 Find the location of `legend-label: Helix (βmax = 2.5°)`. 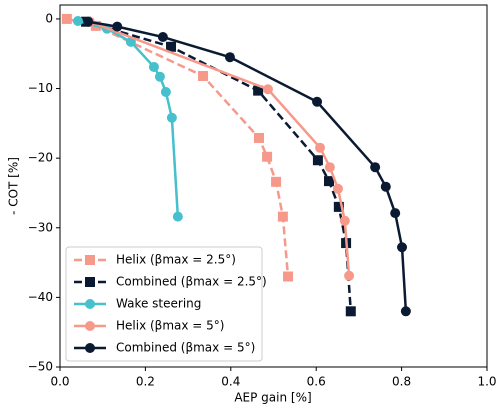

legend-label: Helix (βmax = 2.5°) is located at coordinates (176, 260).